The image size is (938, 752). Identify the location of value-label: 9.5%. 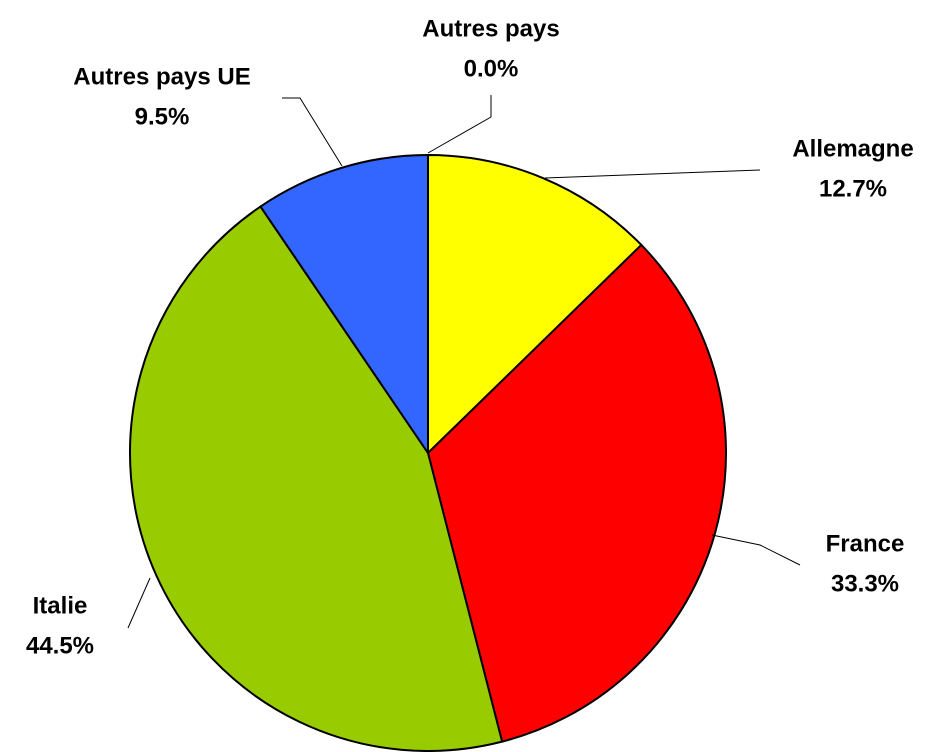
(162, 116).